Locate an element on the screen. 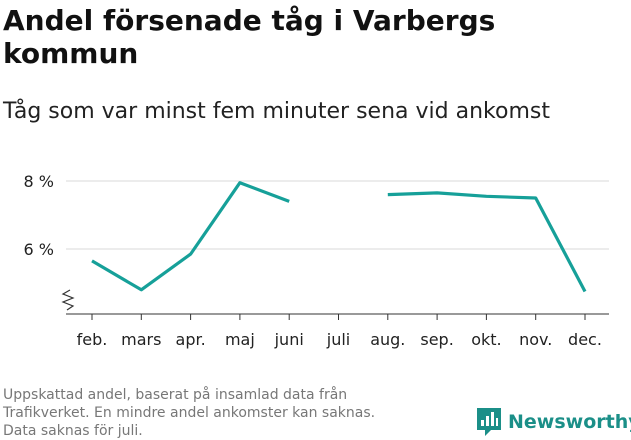 The height and width of the screenshot is (440, 631). x-tick-label: apr. is located at coordinates (191, 339).